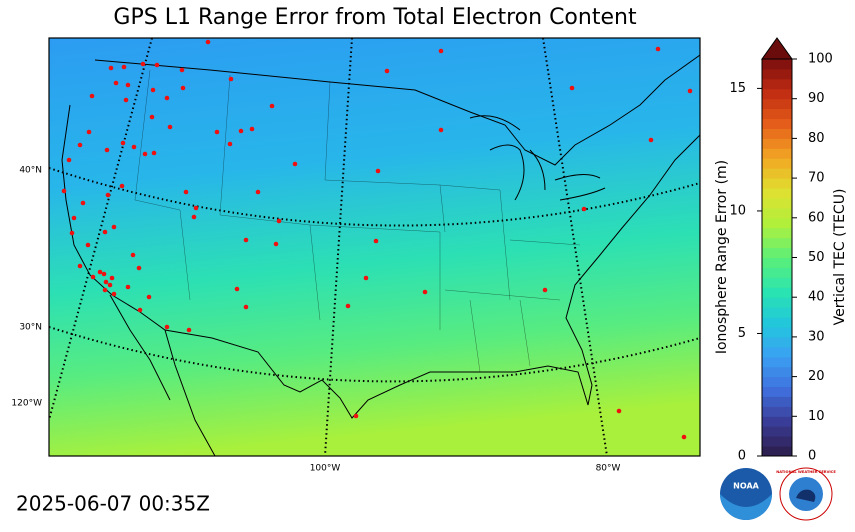 The width and height of the screenshot is (855, 532). What do you see at coordinates (746, 507) in the screenshot?
I see `noaa-wave` at bounding box center [746, 507].